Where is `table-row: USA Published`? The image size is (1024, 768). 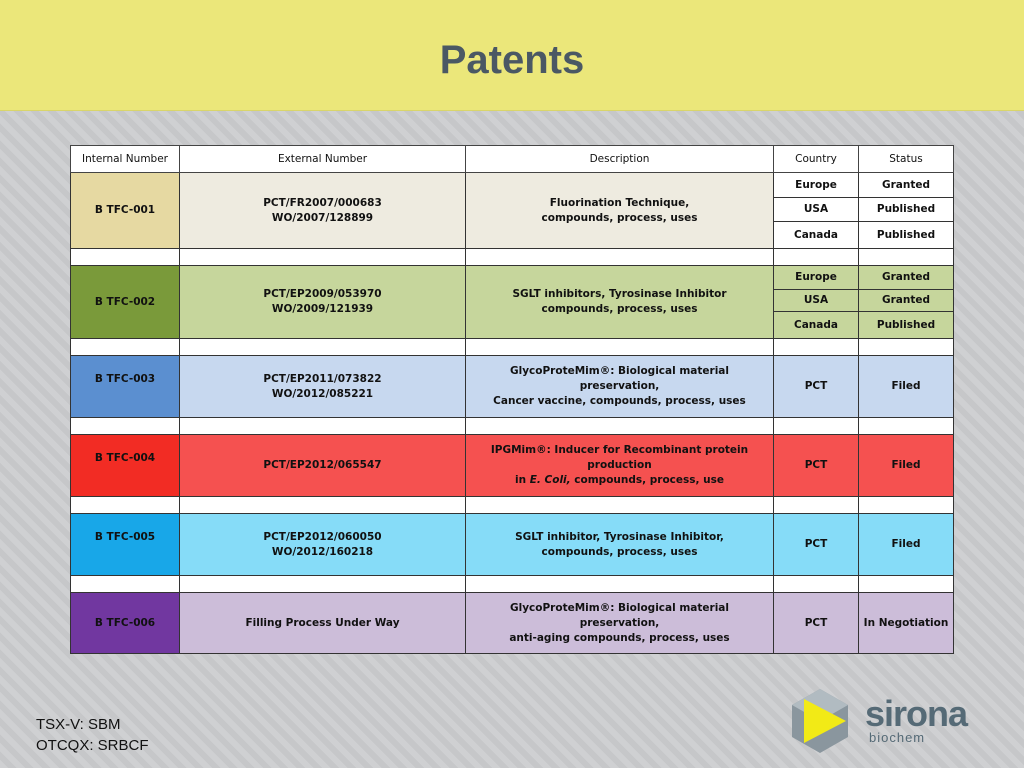 table-row: USA Published is located at coordinates (512, 209).